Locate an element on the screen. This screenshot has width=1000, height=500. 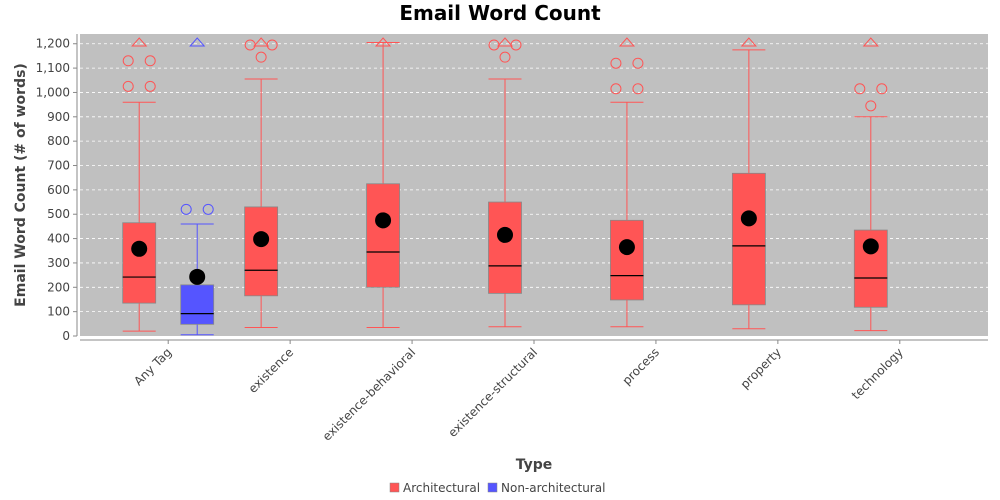
y-tick-label: 1,200 is located at coordinates (53, 44).